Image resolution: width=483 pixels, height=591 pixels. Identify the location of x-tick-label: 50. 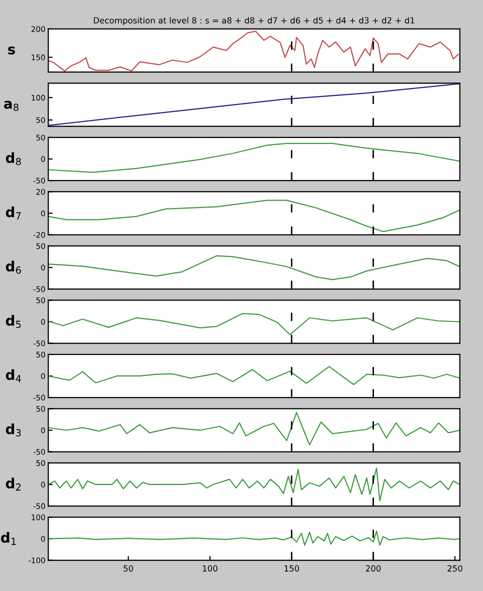
(129, 568).